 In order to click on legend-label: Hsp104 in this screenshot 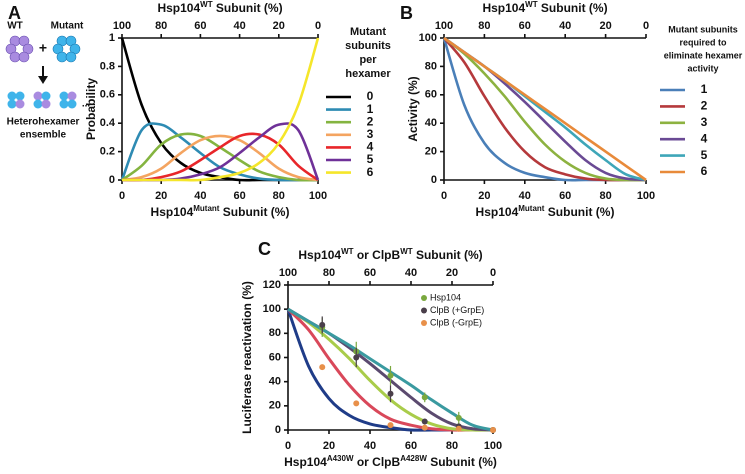, I will do `click(445, 297)`.